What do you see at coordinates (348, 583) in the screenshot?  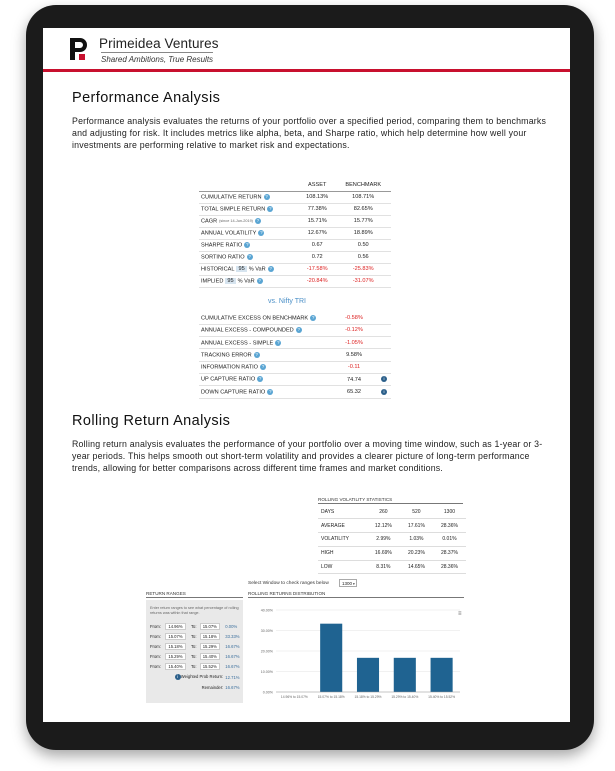 I see `window-select: 1300▾` at bounding box center [348, 583].